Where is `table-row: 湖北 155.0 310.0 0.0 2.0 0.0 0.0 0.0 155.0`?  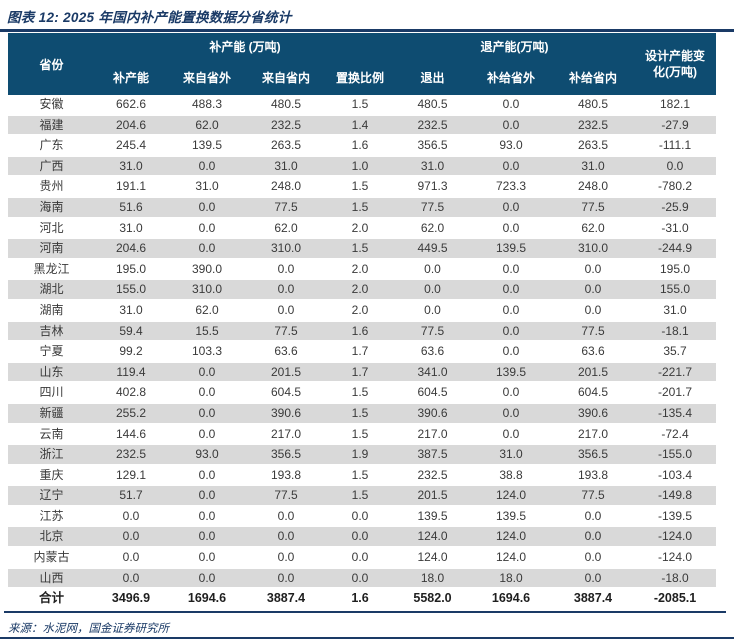
table-row: 湖北 155.0 310.0 0.0 2.0 0.0 0.0 0.0 155.0 is located at coordinates (362, 290).